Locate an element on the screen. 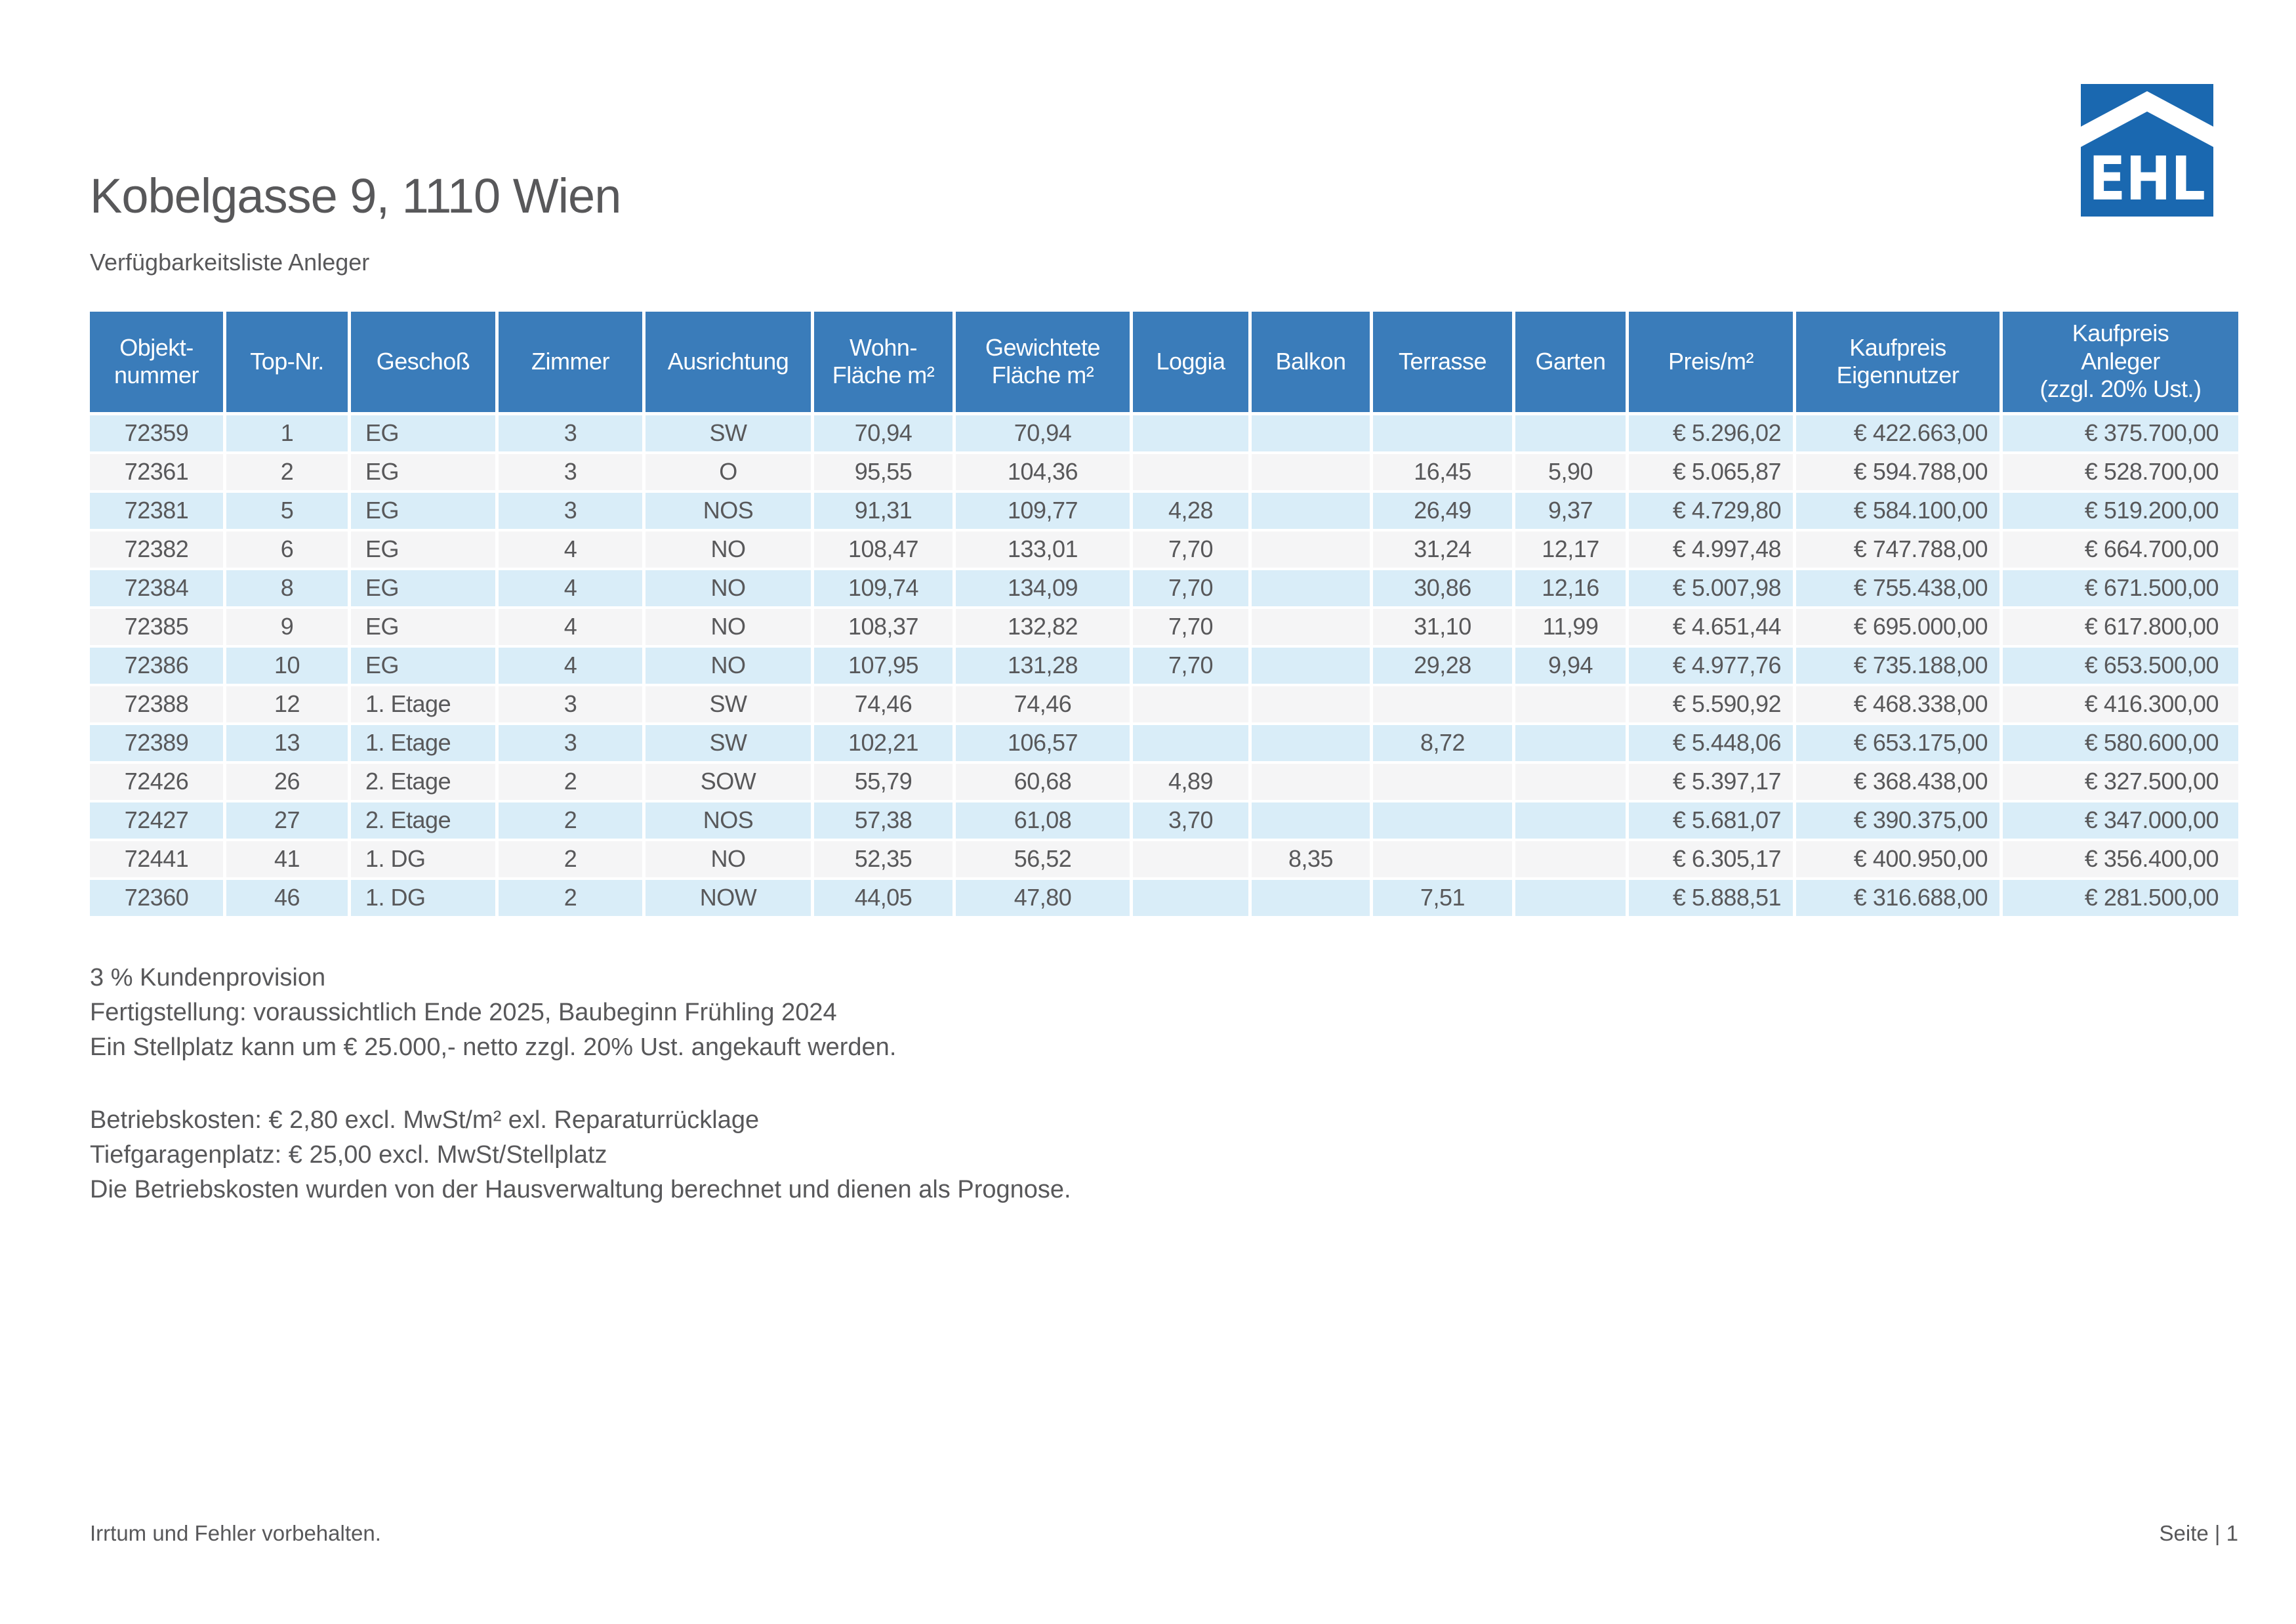 The width and height of the screenshot is (2296, 1624). cell-zimmer: 2 is located at coordinates (572, 861).